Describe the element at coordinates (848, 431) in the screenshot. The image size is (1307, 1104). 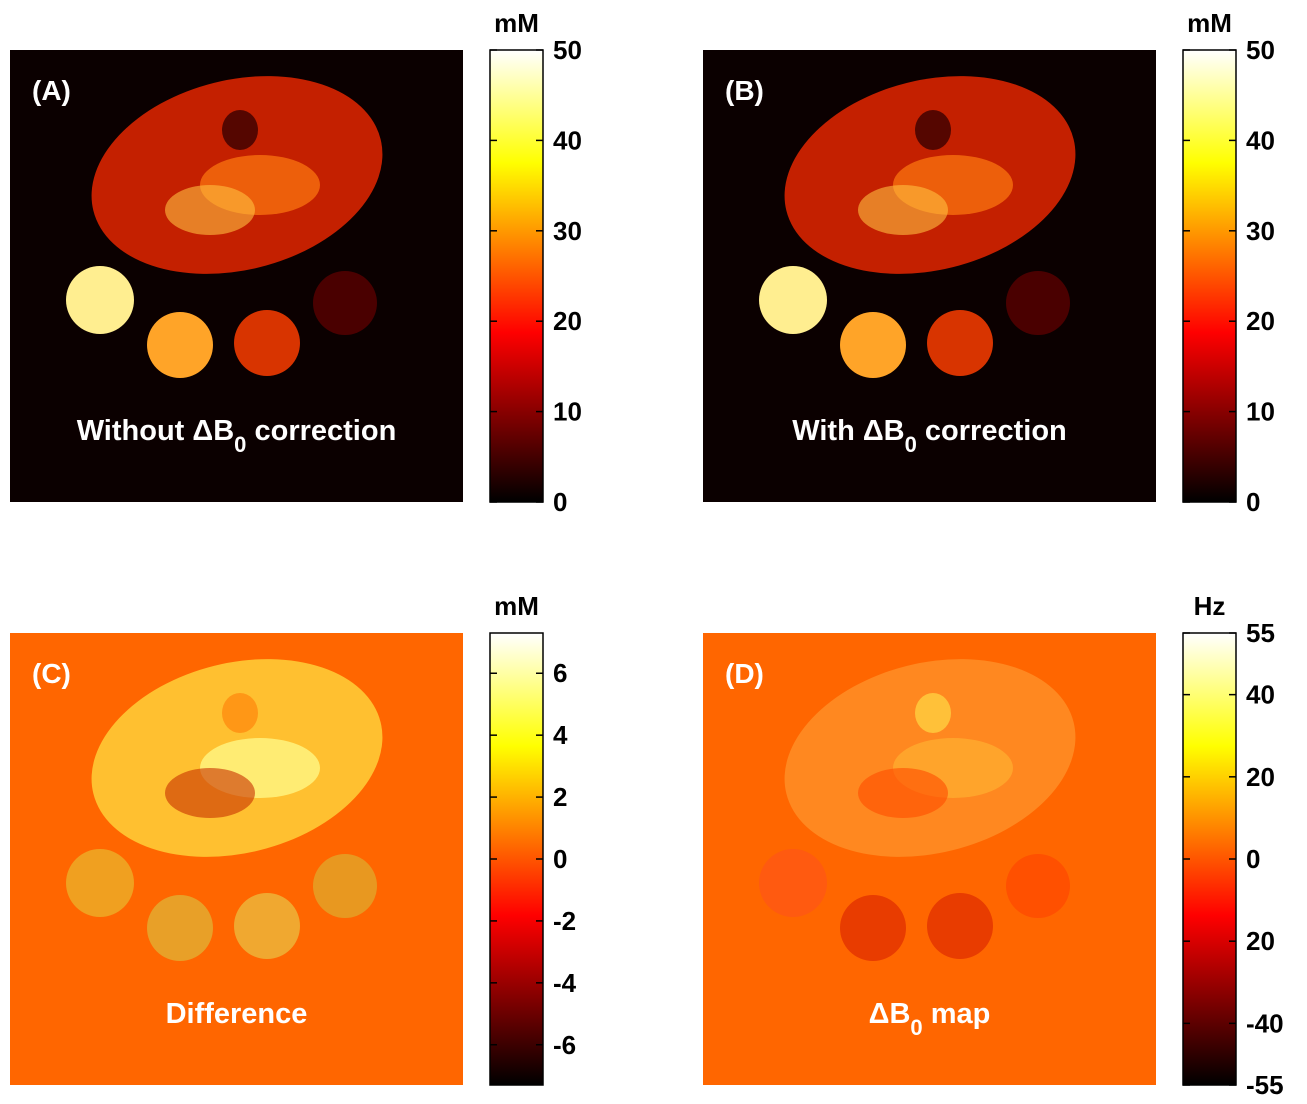
I see `caption-part: With ΔB` at that location.